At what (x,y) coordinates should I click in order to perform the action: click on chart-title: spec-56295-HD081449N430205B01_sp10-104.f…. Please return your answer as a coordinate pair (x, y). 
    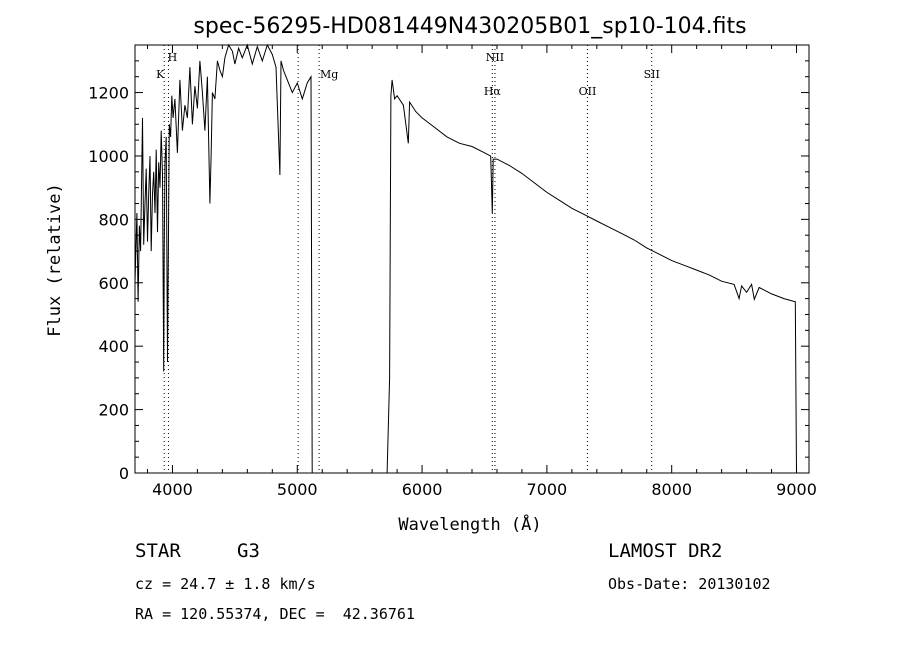
    Looking at the image, I should click on (469, 26).